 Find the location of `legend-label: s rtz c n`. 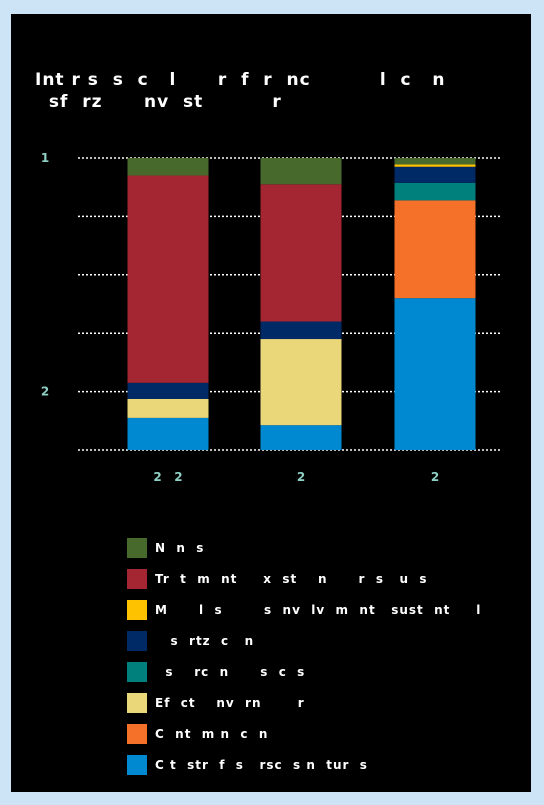

legend-label: s rtz c n is located at coordinates (205, 640).